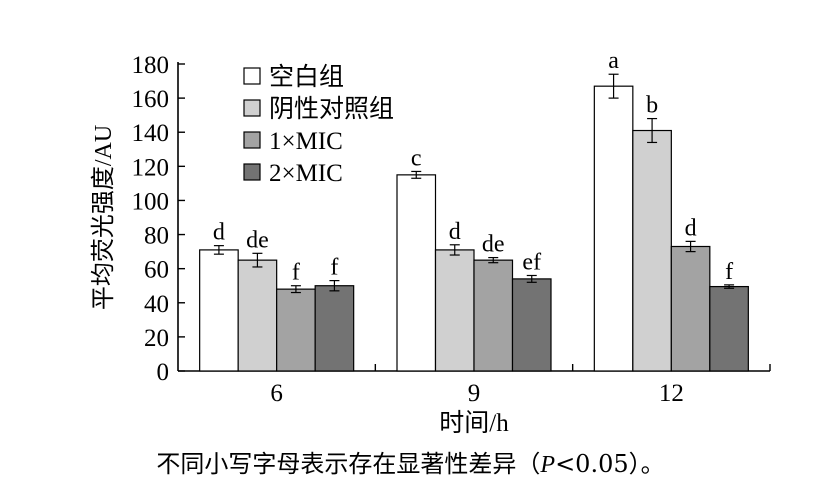 The height and width of the screenshot is (504, 821). Describe the element at coordinates (151, 167) in the screenshot. I see `y-tick-label: 120` at that location.